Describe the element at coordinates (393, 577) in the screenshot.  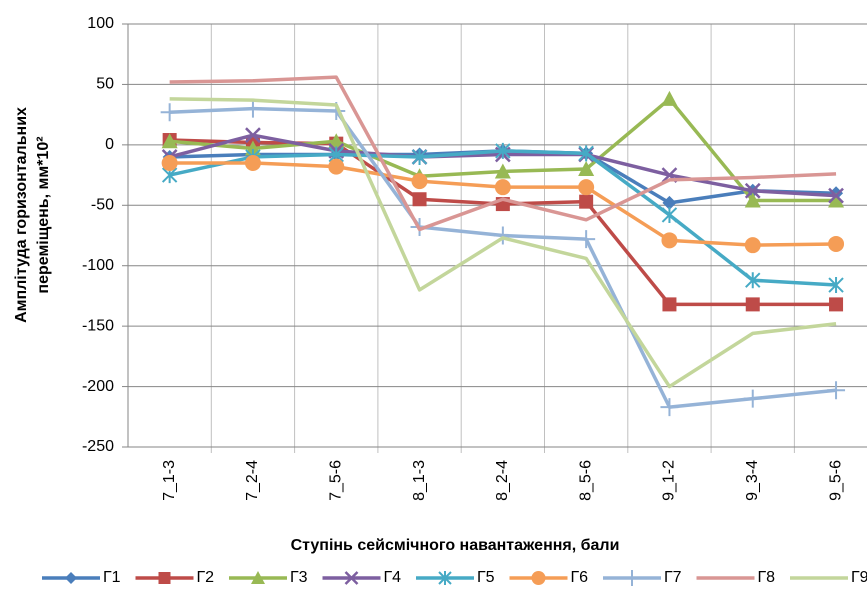
I see `legend-label: Г4` at that location.